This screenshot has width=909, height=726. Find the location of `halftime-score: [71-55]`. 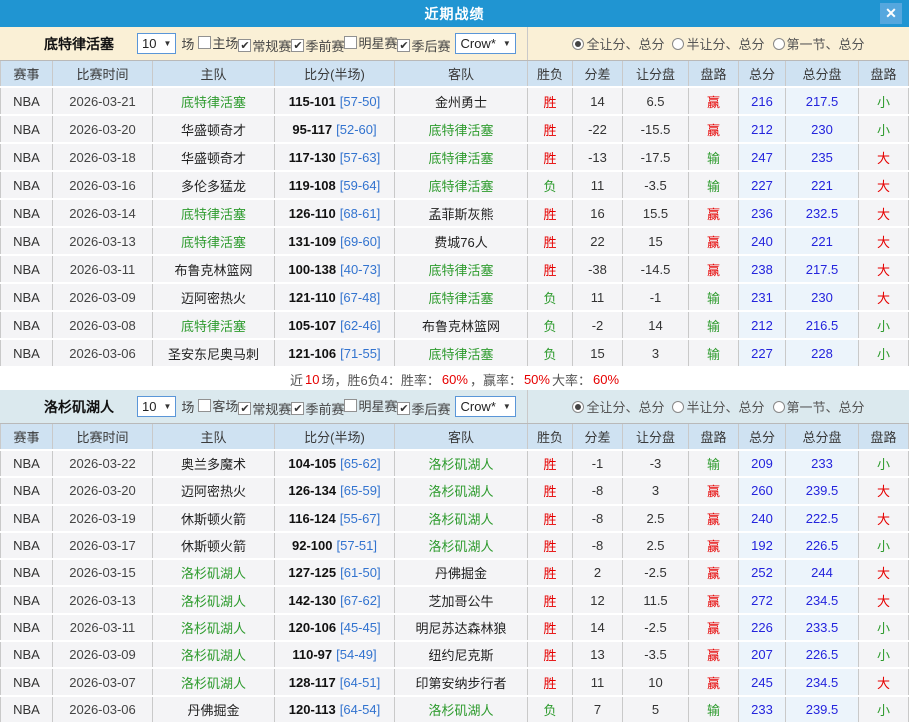

halftime-score: [71-55] is located at coordinates (360, 353).